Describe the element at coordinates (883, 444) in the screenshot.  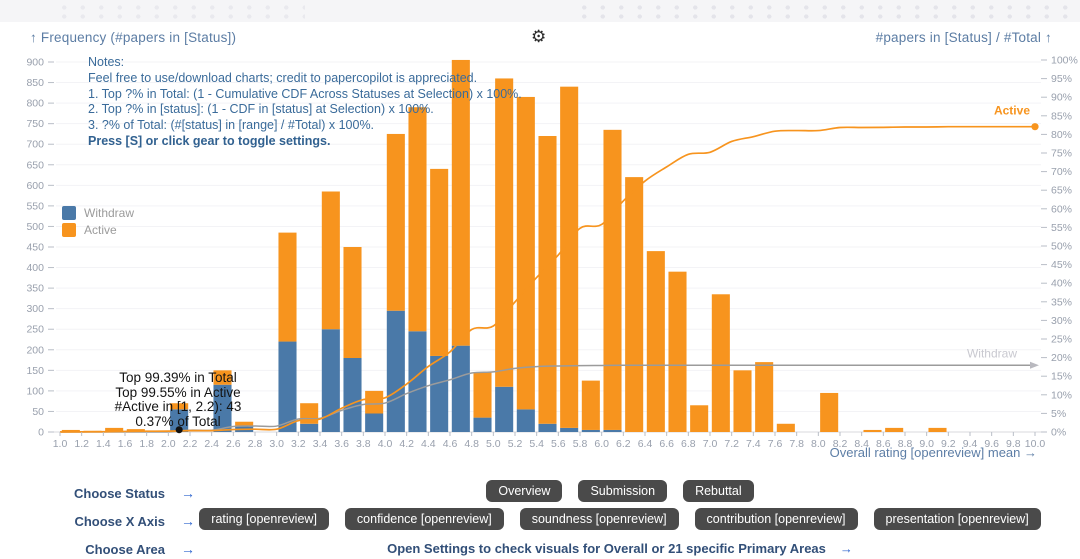
I see `svg-text: 8.6` at that location.